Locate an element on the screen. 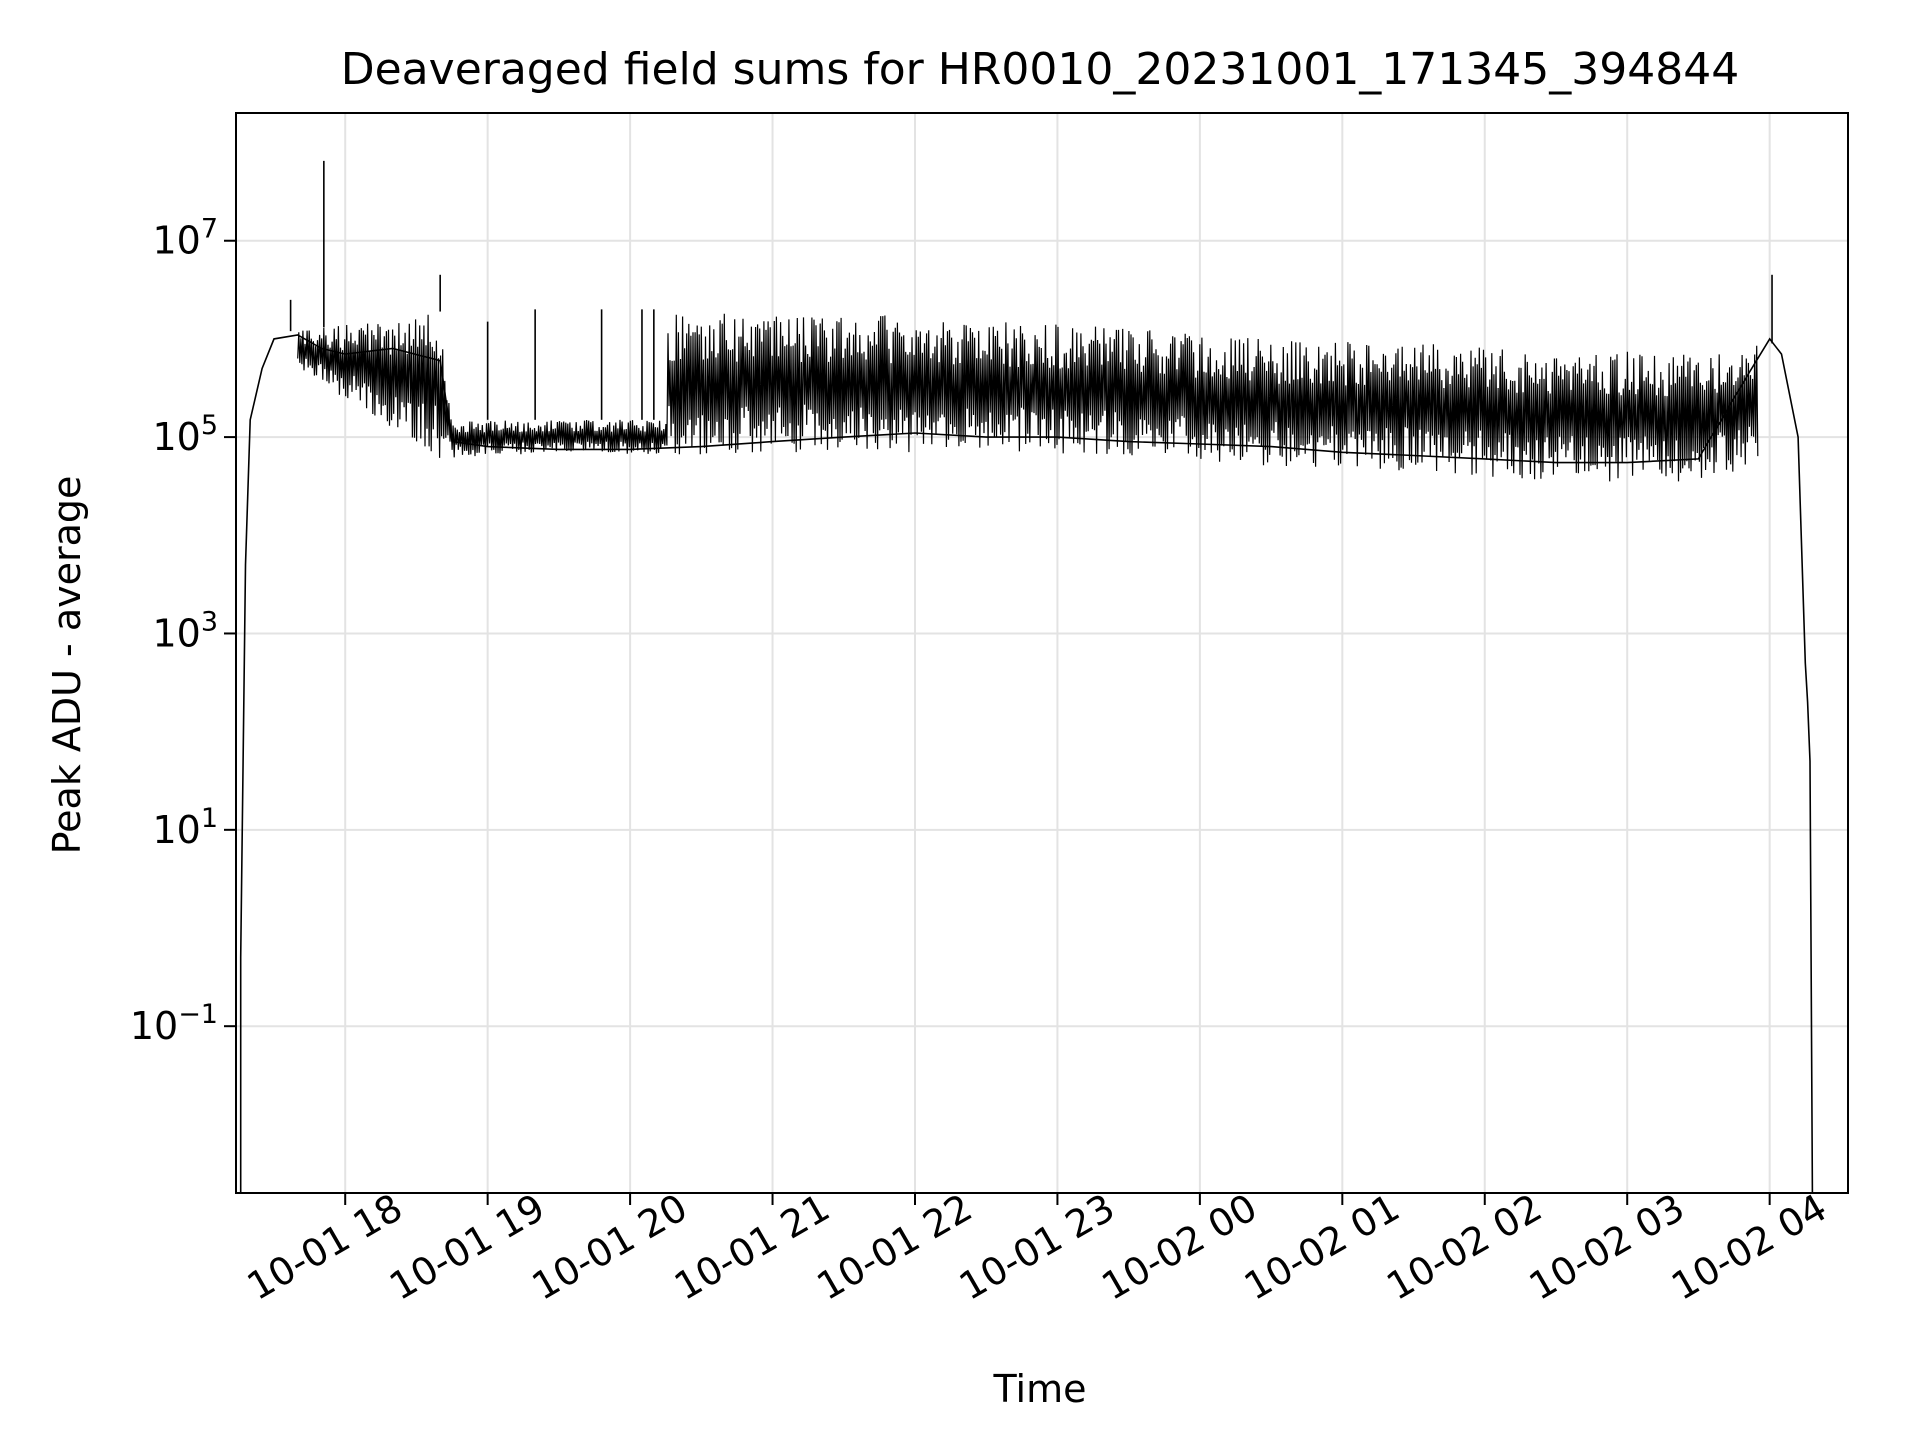 The image size is (1920, 1444). y-tick-label: 10⁷ is located at coordinates (185, 238).